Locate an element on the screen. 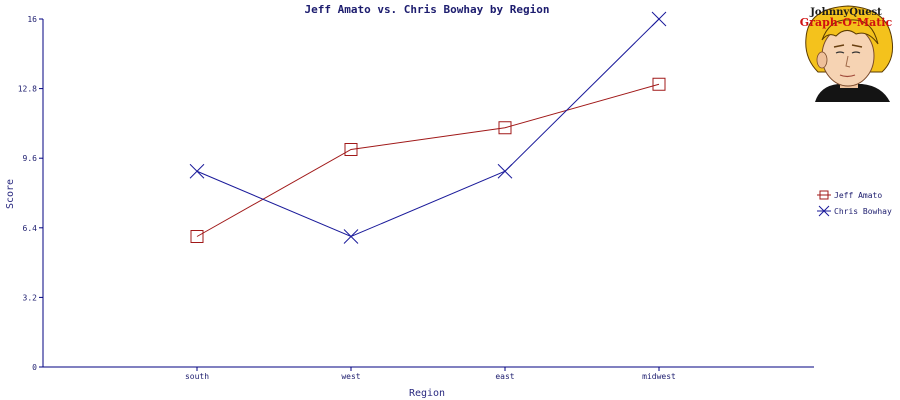 Image resolution: width=900 pixels, height=400 pixels. y-tick-label: 12.8 is located at coordinates (27, 89).